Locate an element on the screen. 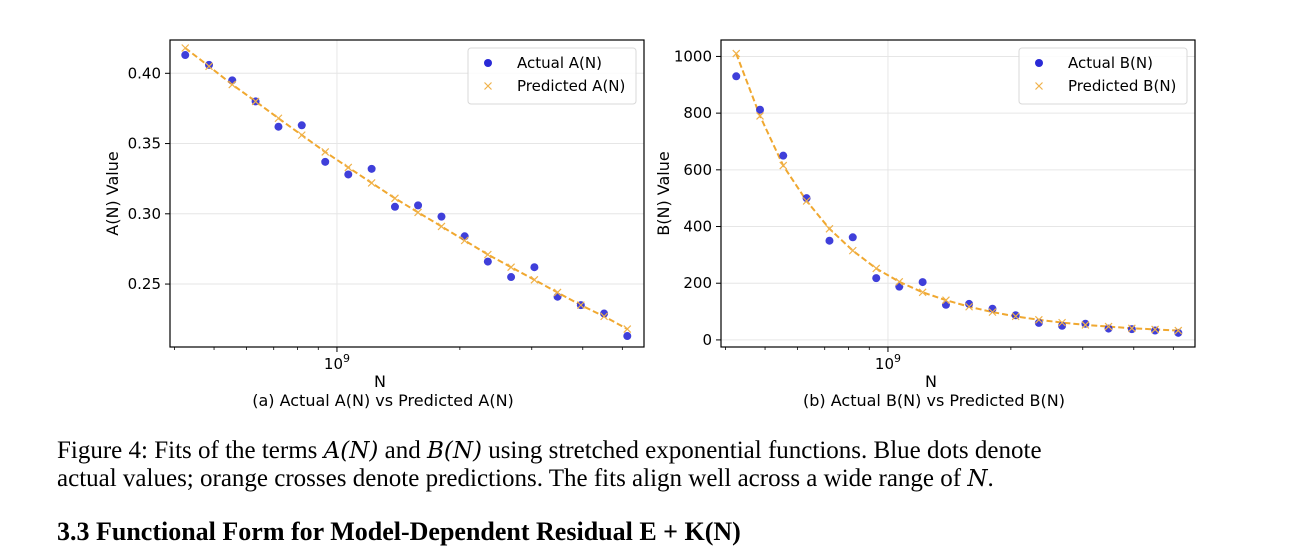  y-tick-label: 0.25 is located at coordinates (144, 284).